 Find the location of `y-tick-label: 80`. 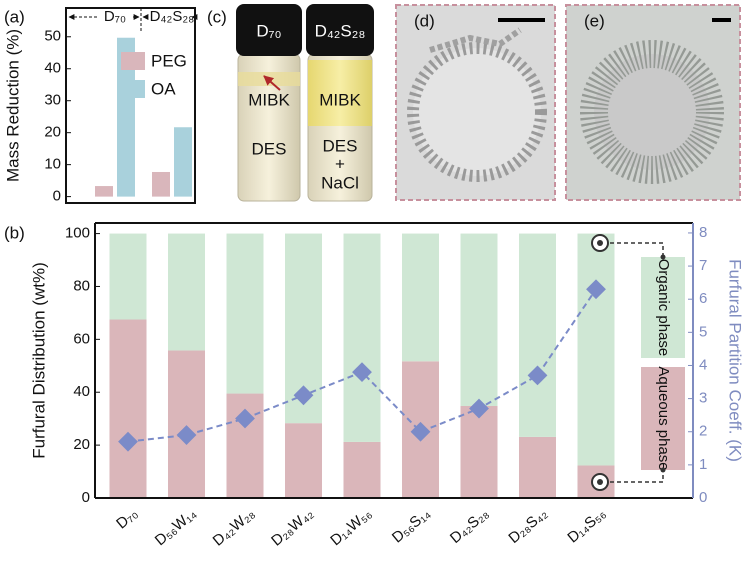

y-tick-label: 80 is located at coordinates (81, 285).